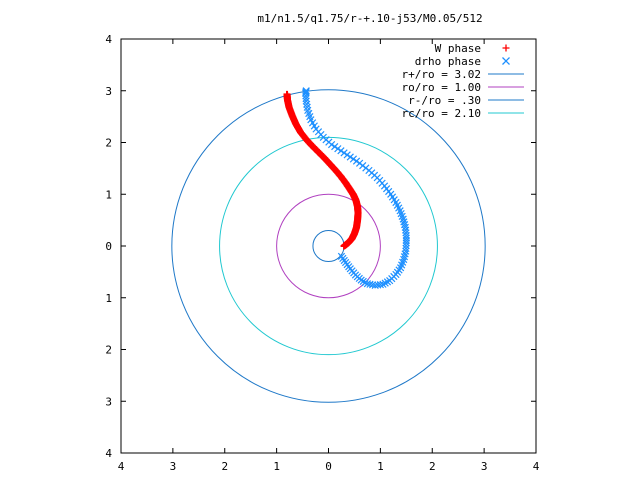  Describe the element at coordinates (328, 466) in the screenshot. I see `x-tick-label: 0` at that location.